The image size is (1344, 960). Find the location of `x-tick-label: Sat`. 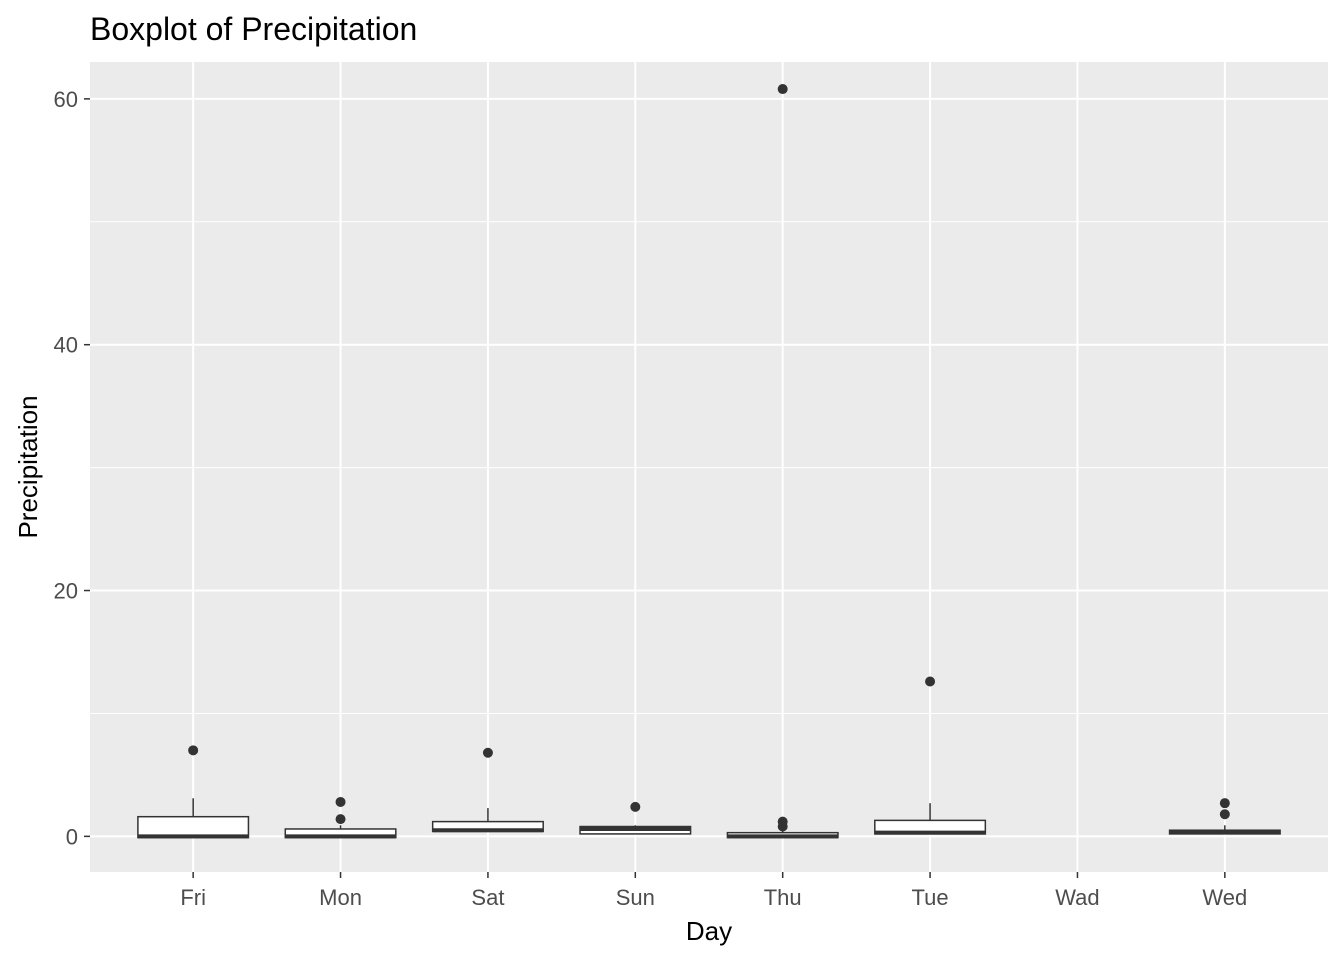

x-tick-label: Sat is located at coordinates (487, 897).